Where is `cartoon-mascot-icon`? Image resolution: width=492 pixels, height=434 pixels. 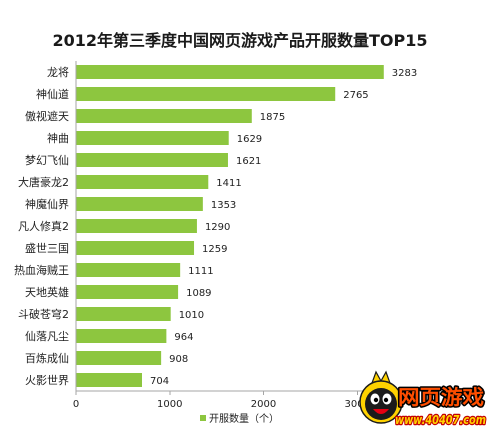
cartoon-mascot-icon is located at coordinates (381, 397).